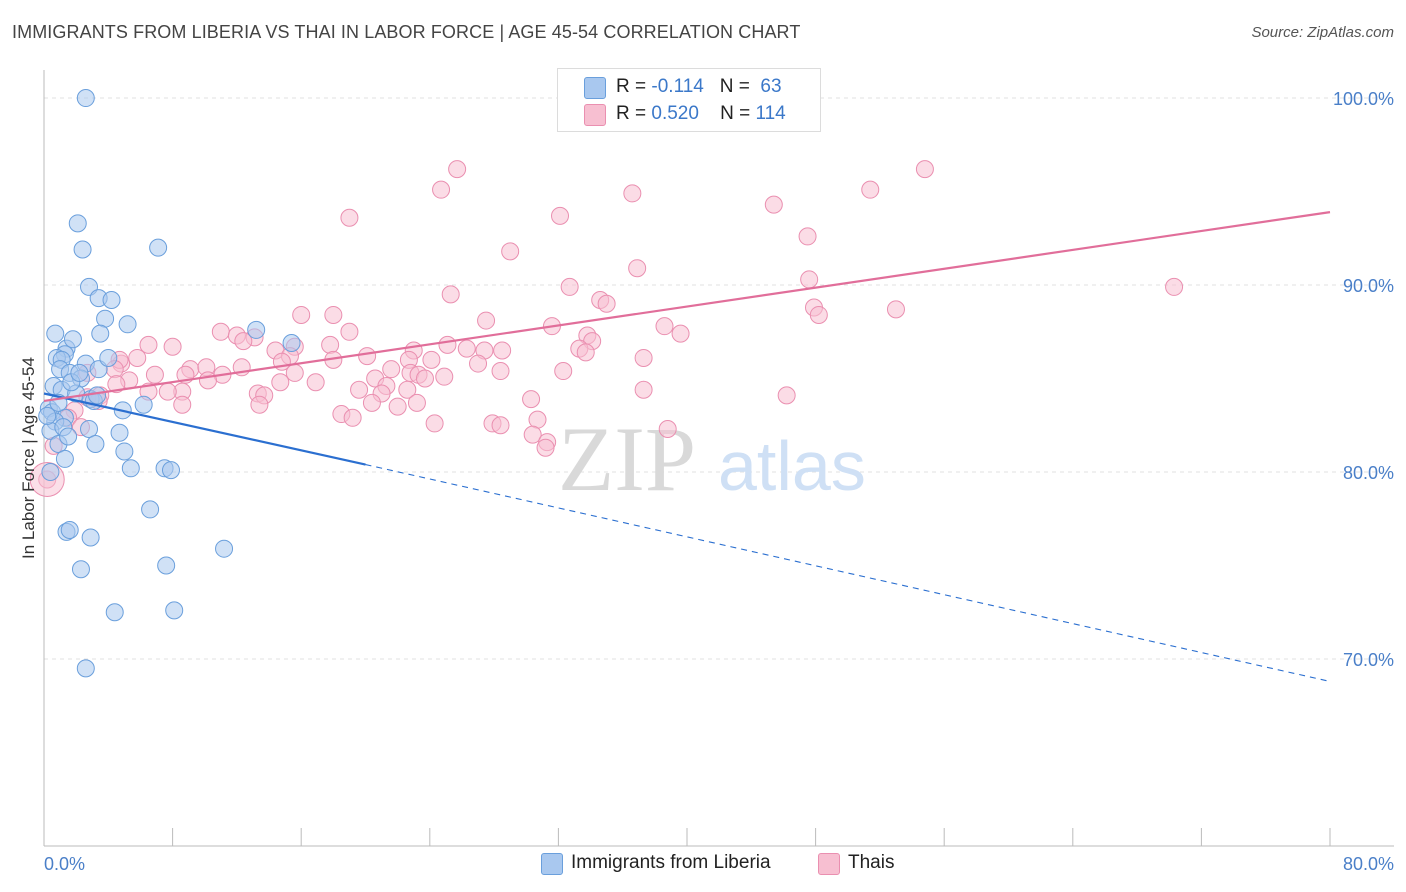  Describe the element at coordinates (631, 86) in the screenshot. I see `liberia-r-label: R =` at that location.